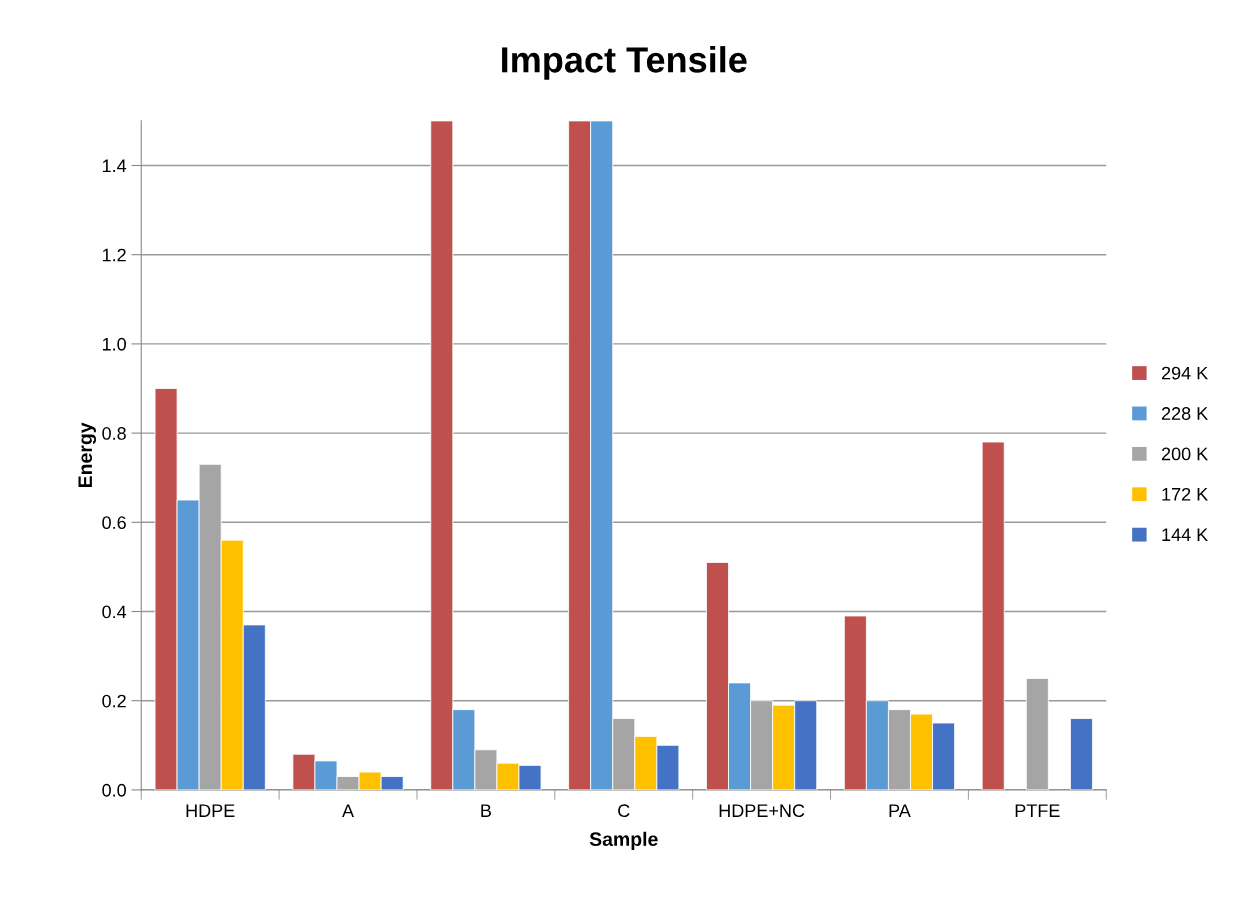  What do you see at coordinates (623, 840) in the screenshot?
I see `x-axis-title: Sample` at bounding box center [623, 840].